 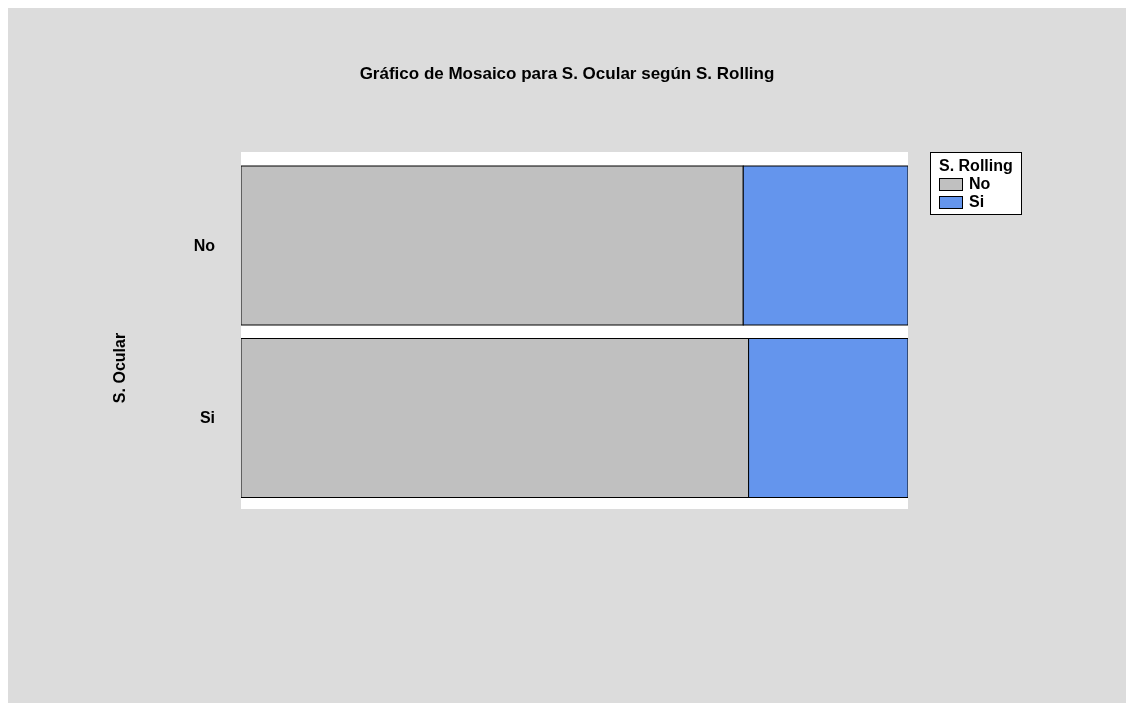 What do you see at coordinates (567, 74) in the screenshot?
I see `chart-title: Gráfico de Mosaico para S. Ocular según S. Rolling` at bounding box center [567, 74].